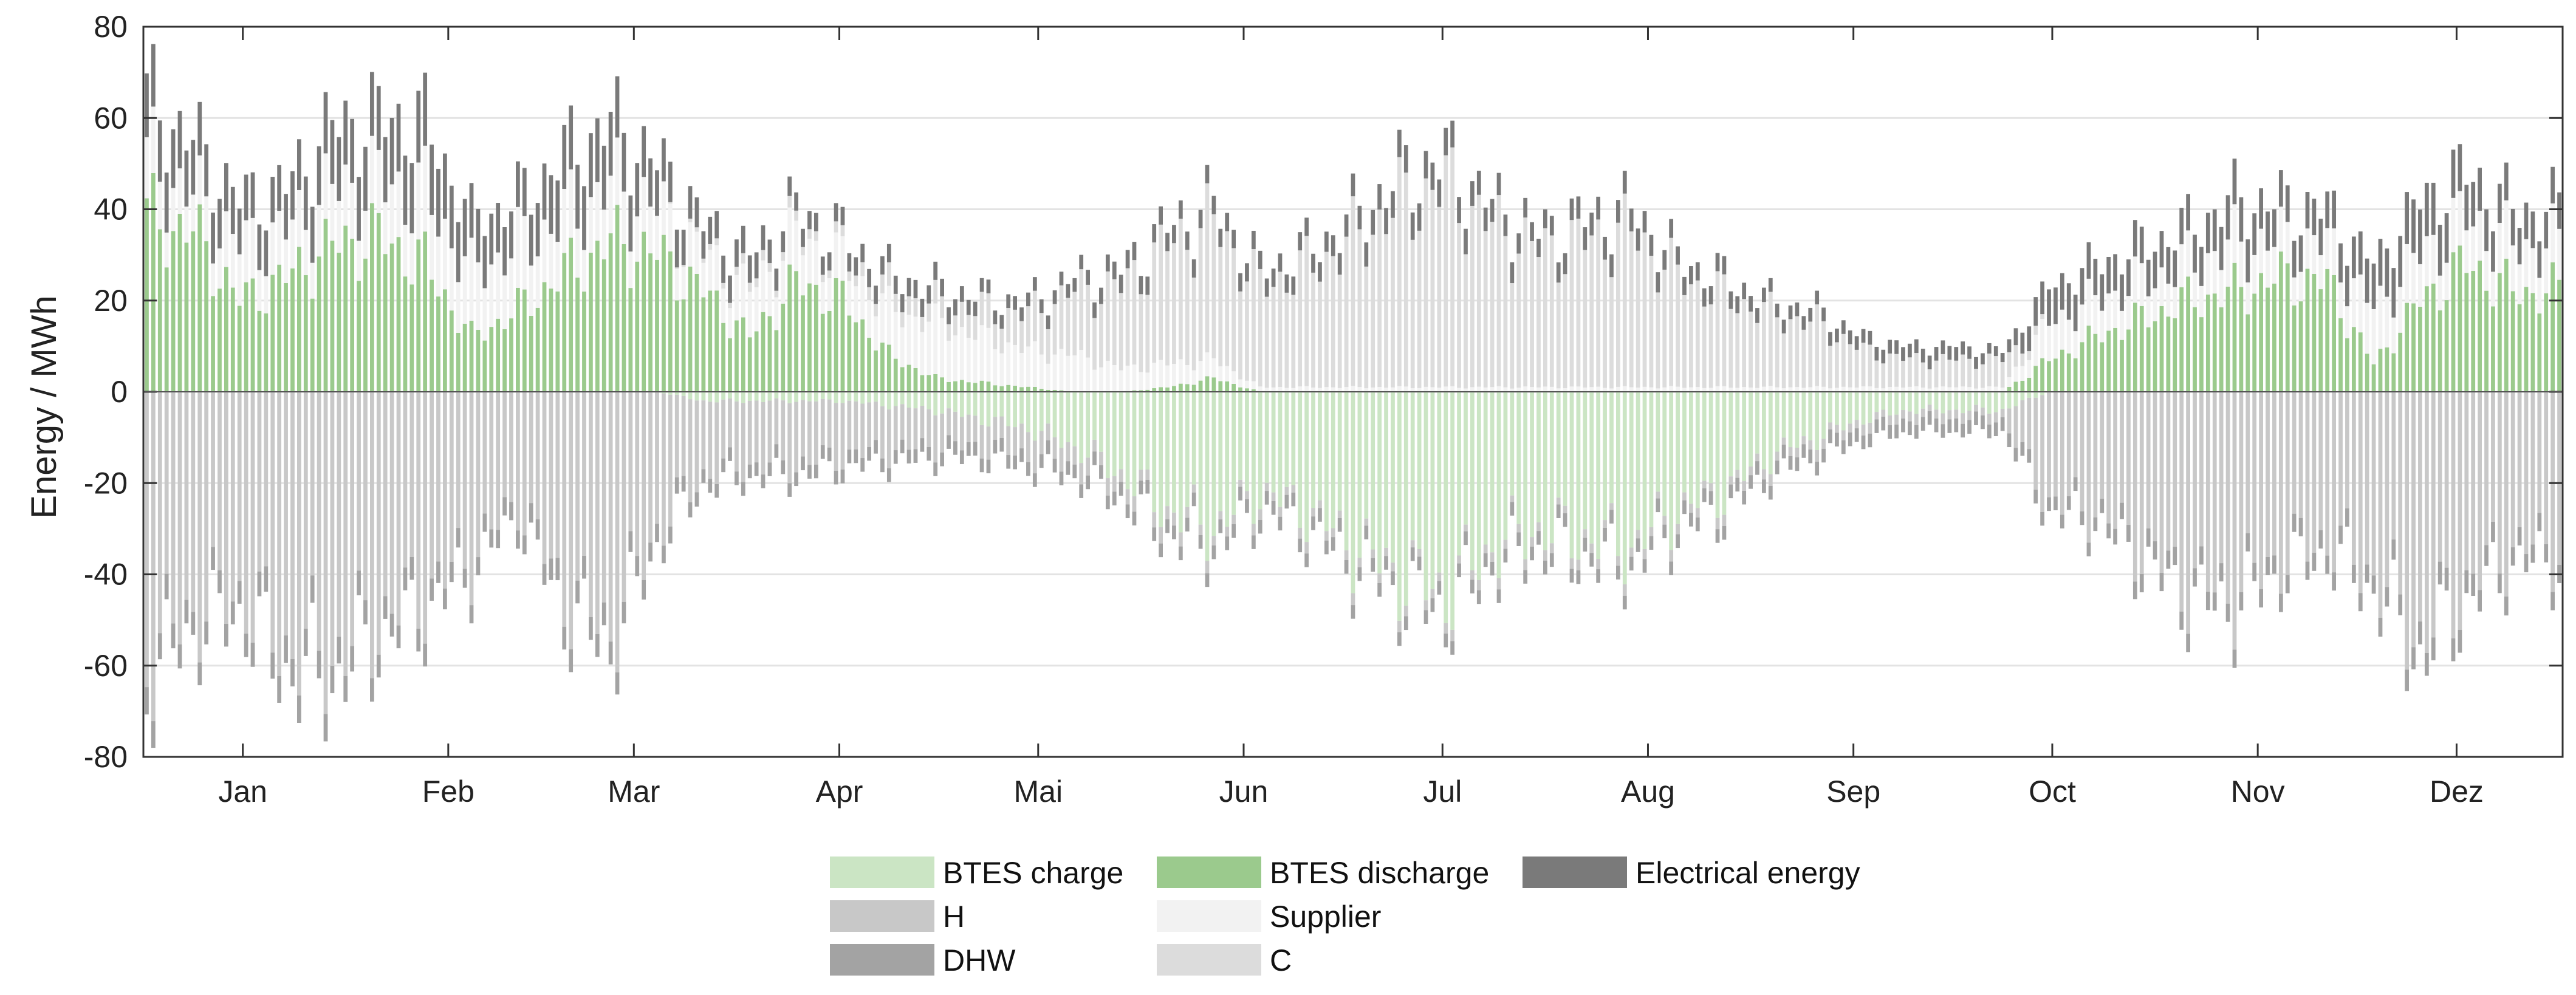 This screenshot has width=2576, height=995. I want to click on legend-item: DHW, so click(923, 960).